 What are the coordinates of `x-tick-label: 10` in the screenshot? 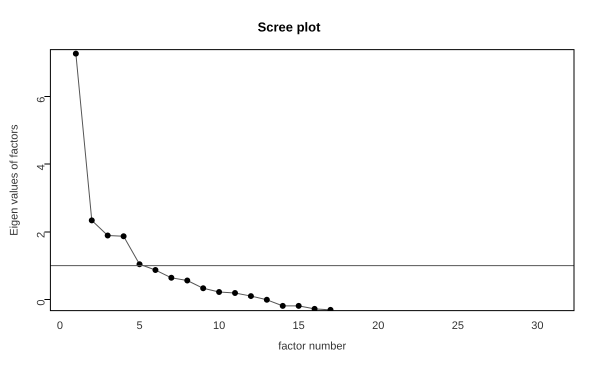 It's located at (219, 326).